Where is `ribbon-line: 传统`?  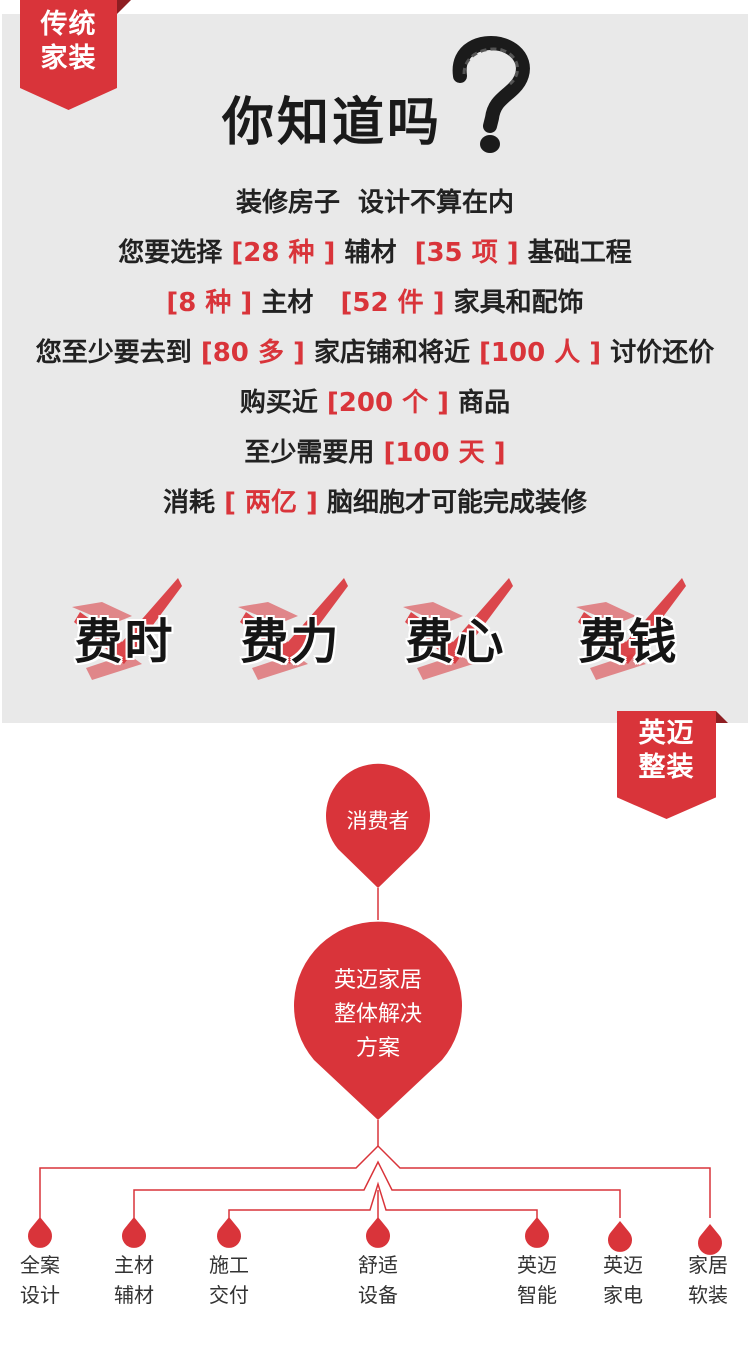
ribbon-line: 传统 is located at coordinates (68, 24).